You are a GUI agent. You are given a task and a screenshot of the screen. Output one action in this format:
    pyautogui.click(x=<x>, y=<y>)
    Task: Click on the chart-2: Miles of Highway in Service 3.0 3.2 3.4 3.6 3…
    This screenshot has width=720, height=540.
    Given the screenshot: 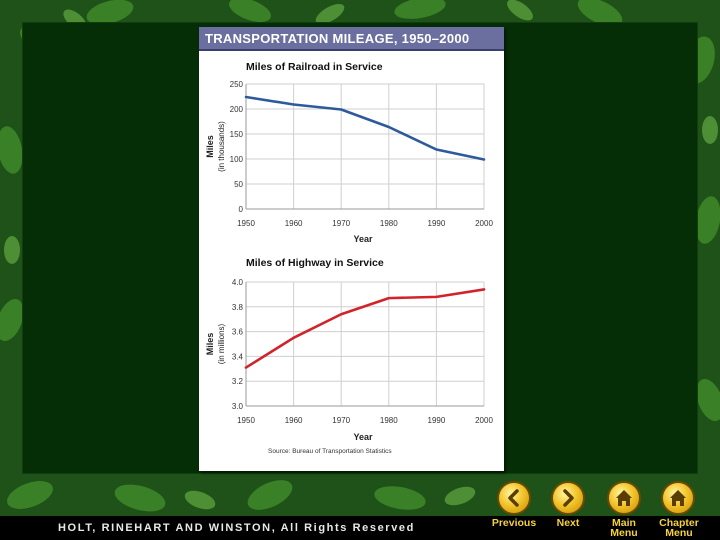 What is the action you would take?
    pyautogui.click(x=349, y=356)
    